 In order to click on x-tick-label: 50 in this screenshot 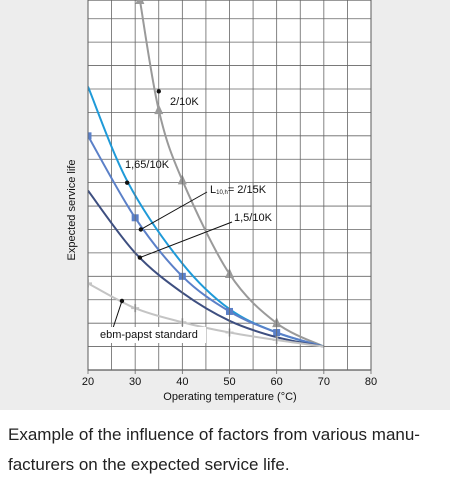, I will do `click(229, 382)`.